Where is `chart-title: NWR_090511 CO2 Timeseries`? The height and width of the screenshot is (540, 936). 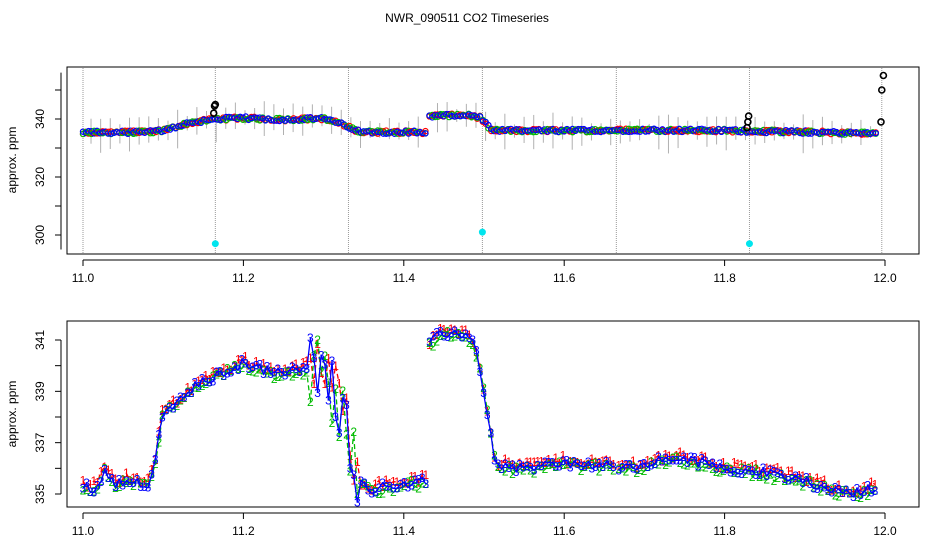 chart-title: NWR_090511 CO2 Timeseries is located at coordinates (467, 18).